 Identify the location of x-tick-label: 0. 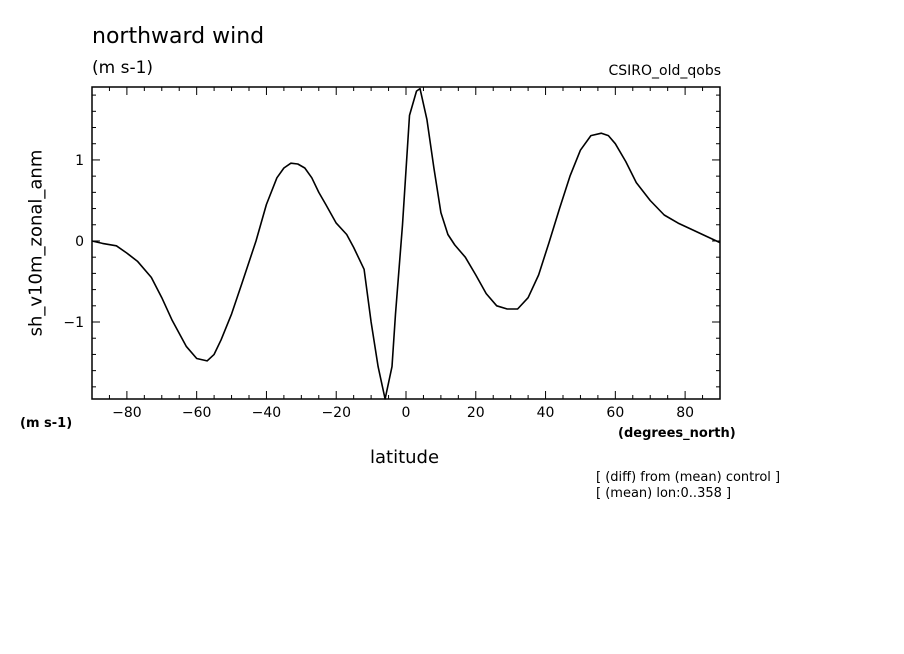
(406, 413).